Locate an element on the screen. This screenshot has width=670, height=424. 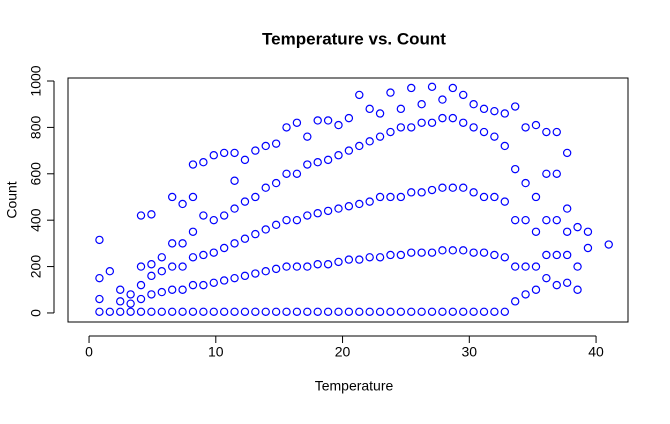
y-axis-label: Count is located at coordinates (12, 199).